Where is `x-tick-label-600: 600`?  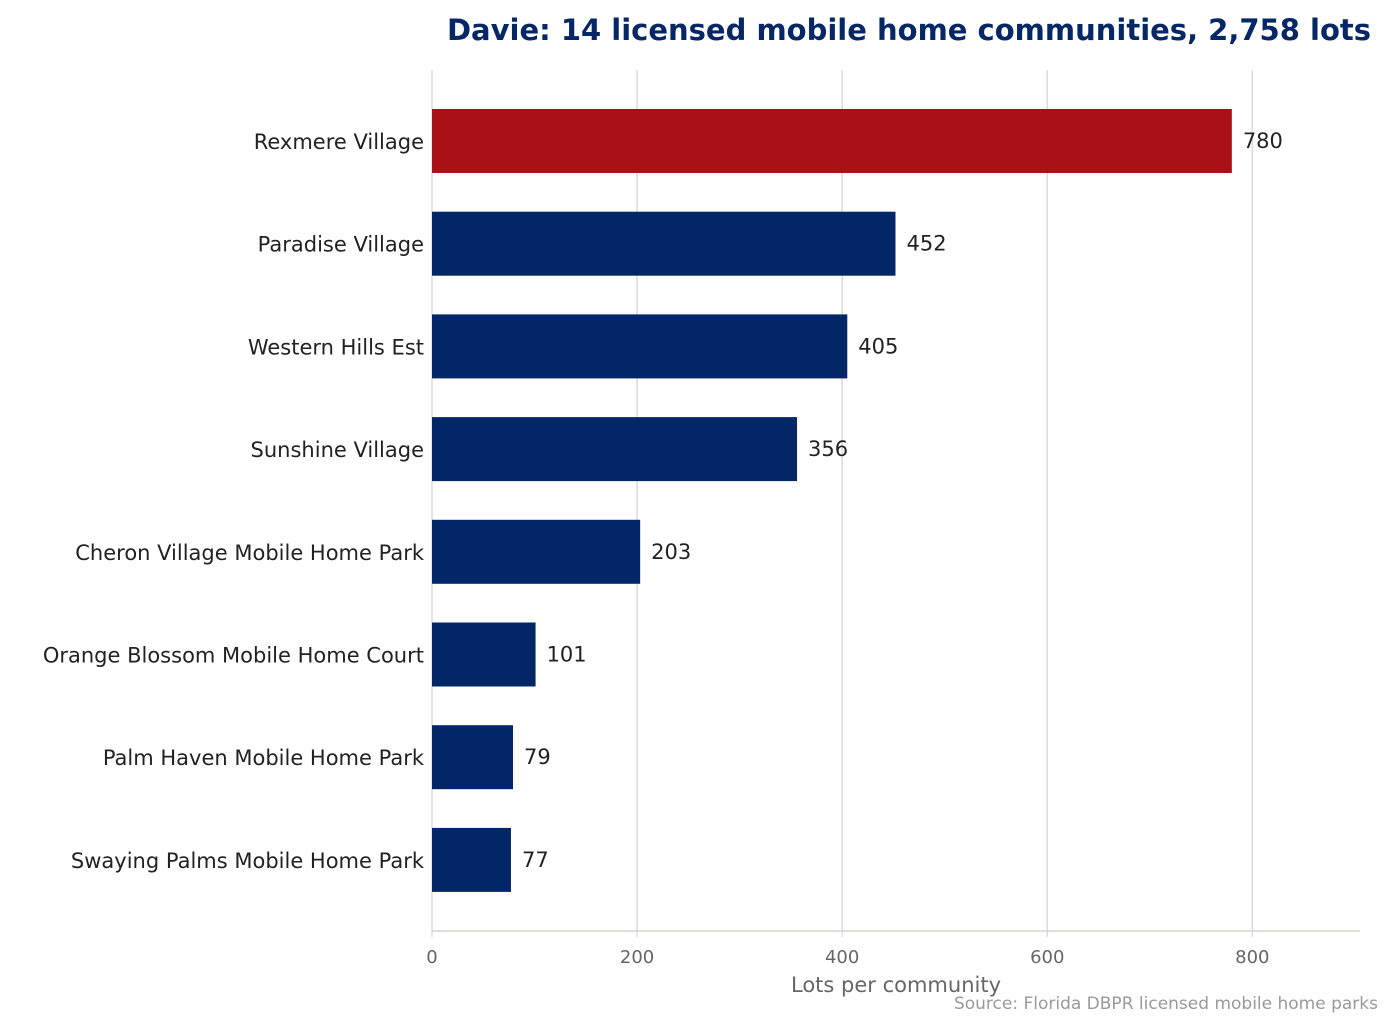
x-tick-label-600: 600 is located at coordinates (1047, 957).